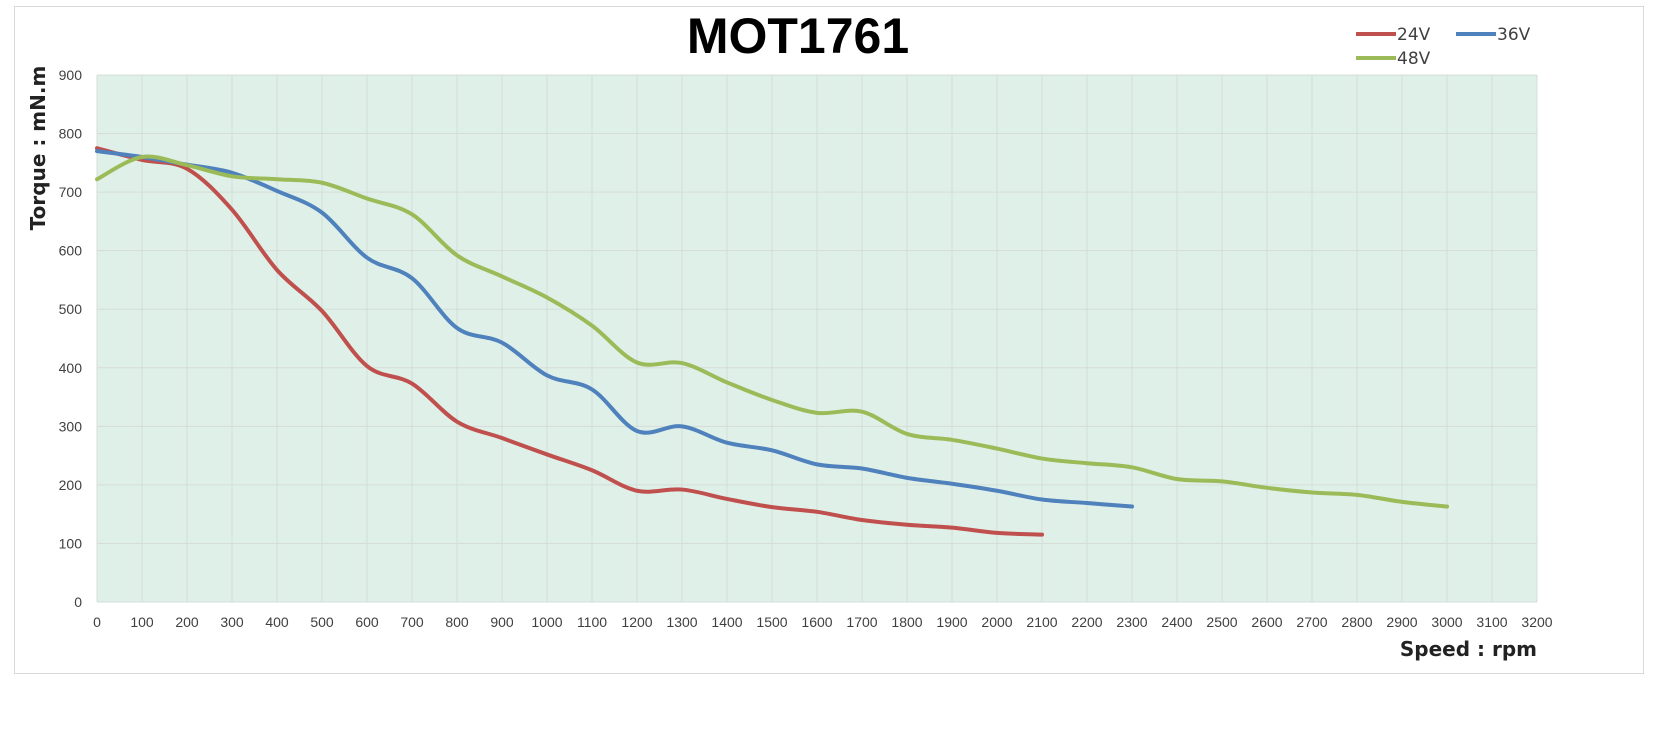 Image resolution: width=1662 pixels, height=732 pixels. What do you see at coordinates (906, 622) in the screenshot?
I see `x-tick-label: 1800` at bounding box center [906, 622].